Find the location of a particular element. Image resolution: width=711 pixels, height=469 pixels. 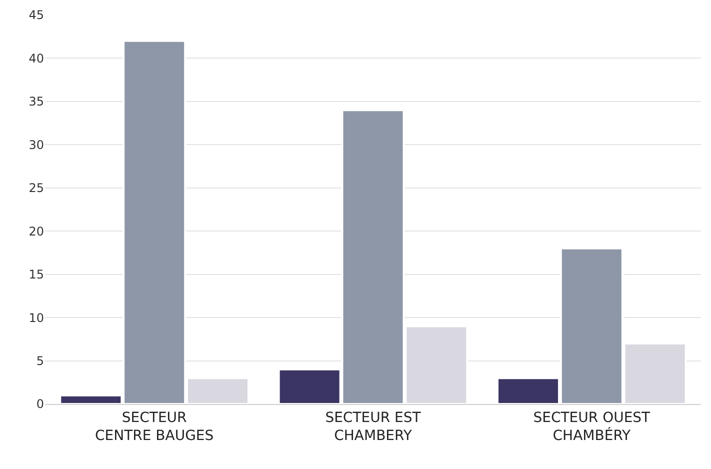

y-tick-label: 30 is located at coordinates (36, 145).